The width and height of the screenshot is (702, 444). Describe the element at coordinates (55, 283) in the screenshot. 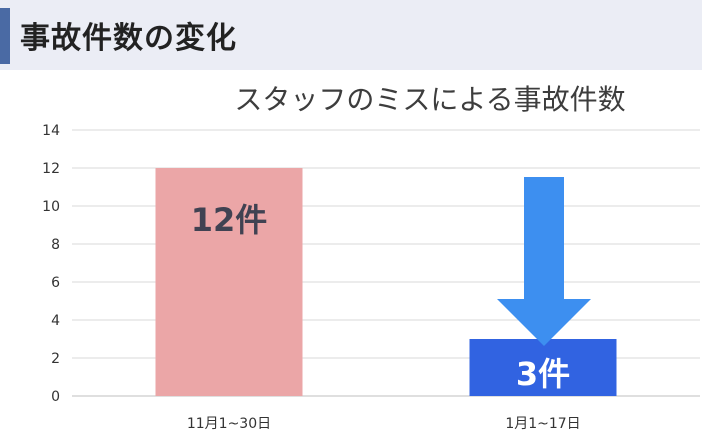

I see `y-tick-label: 6` at that location.